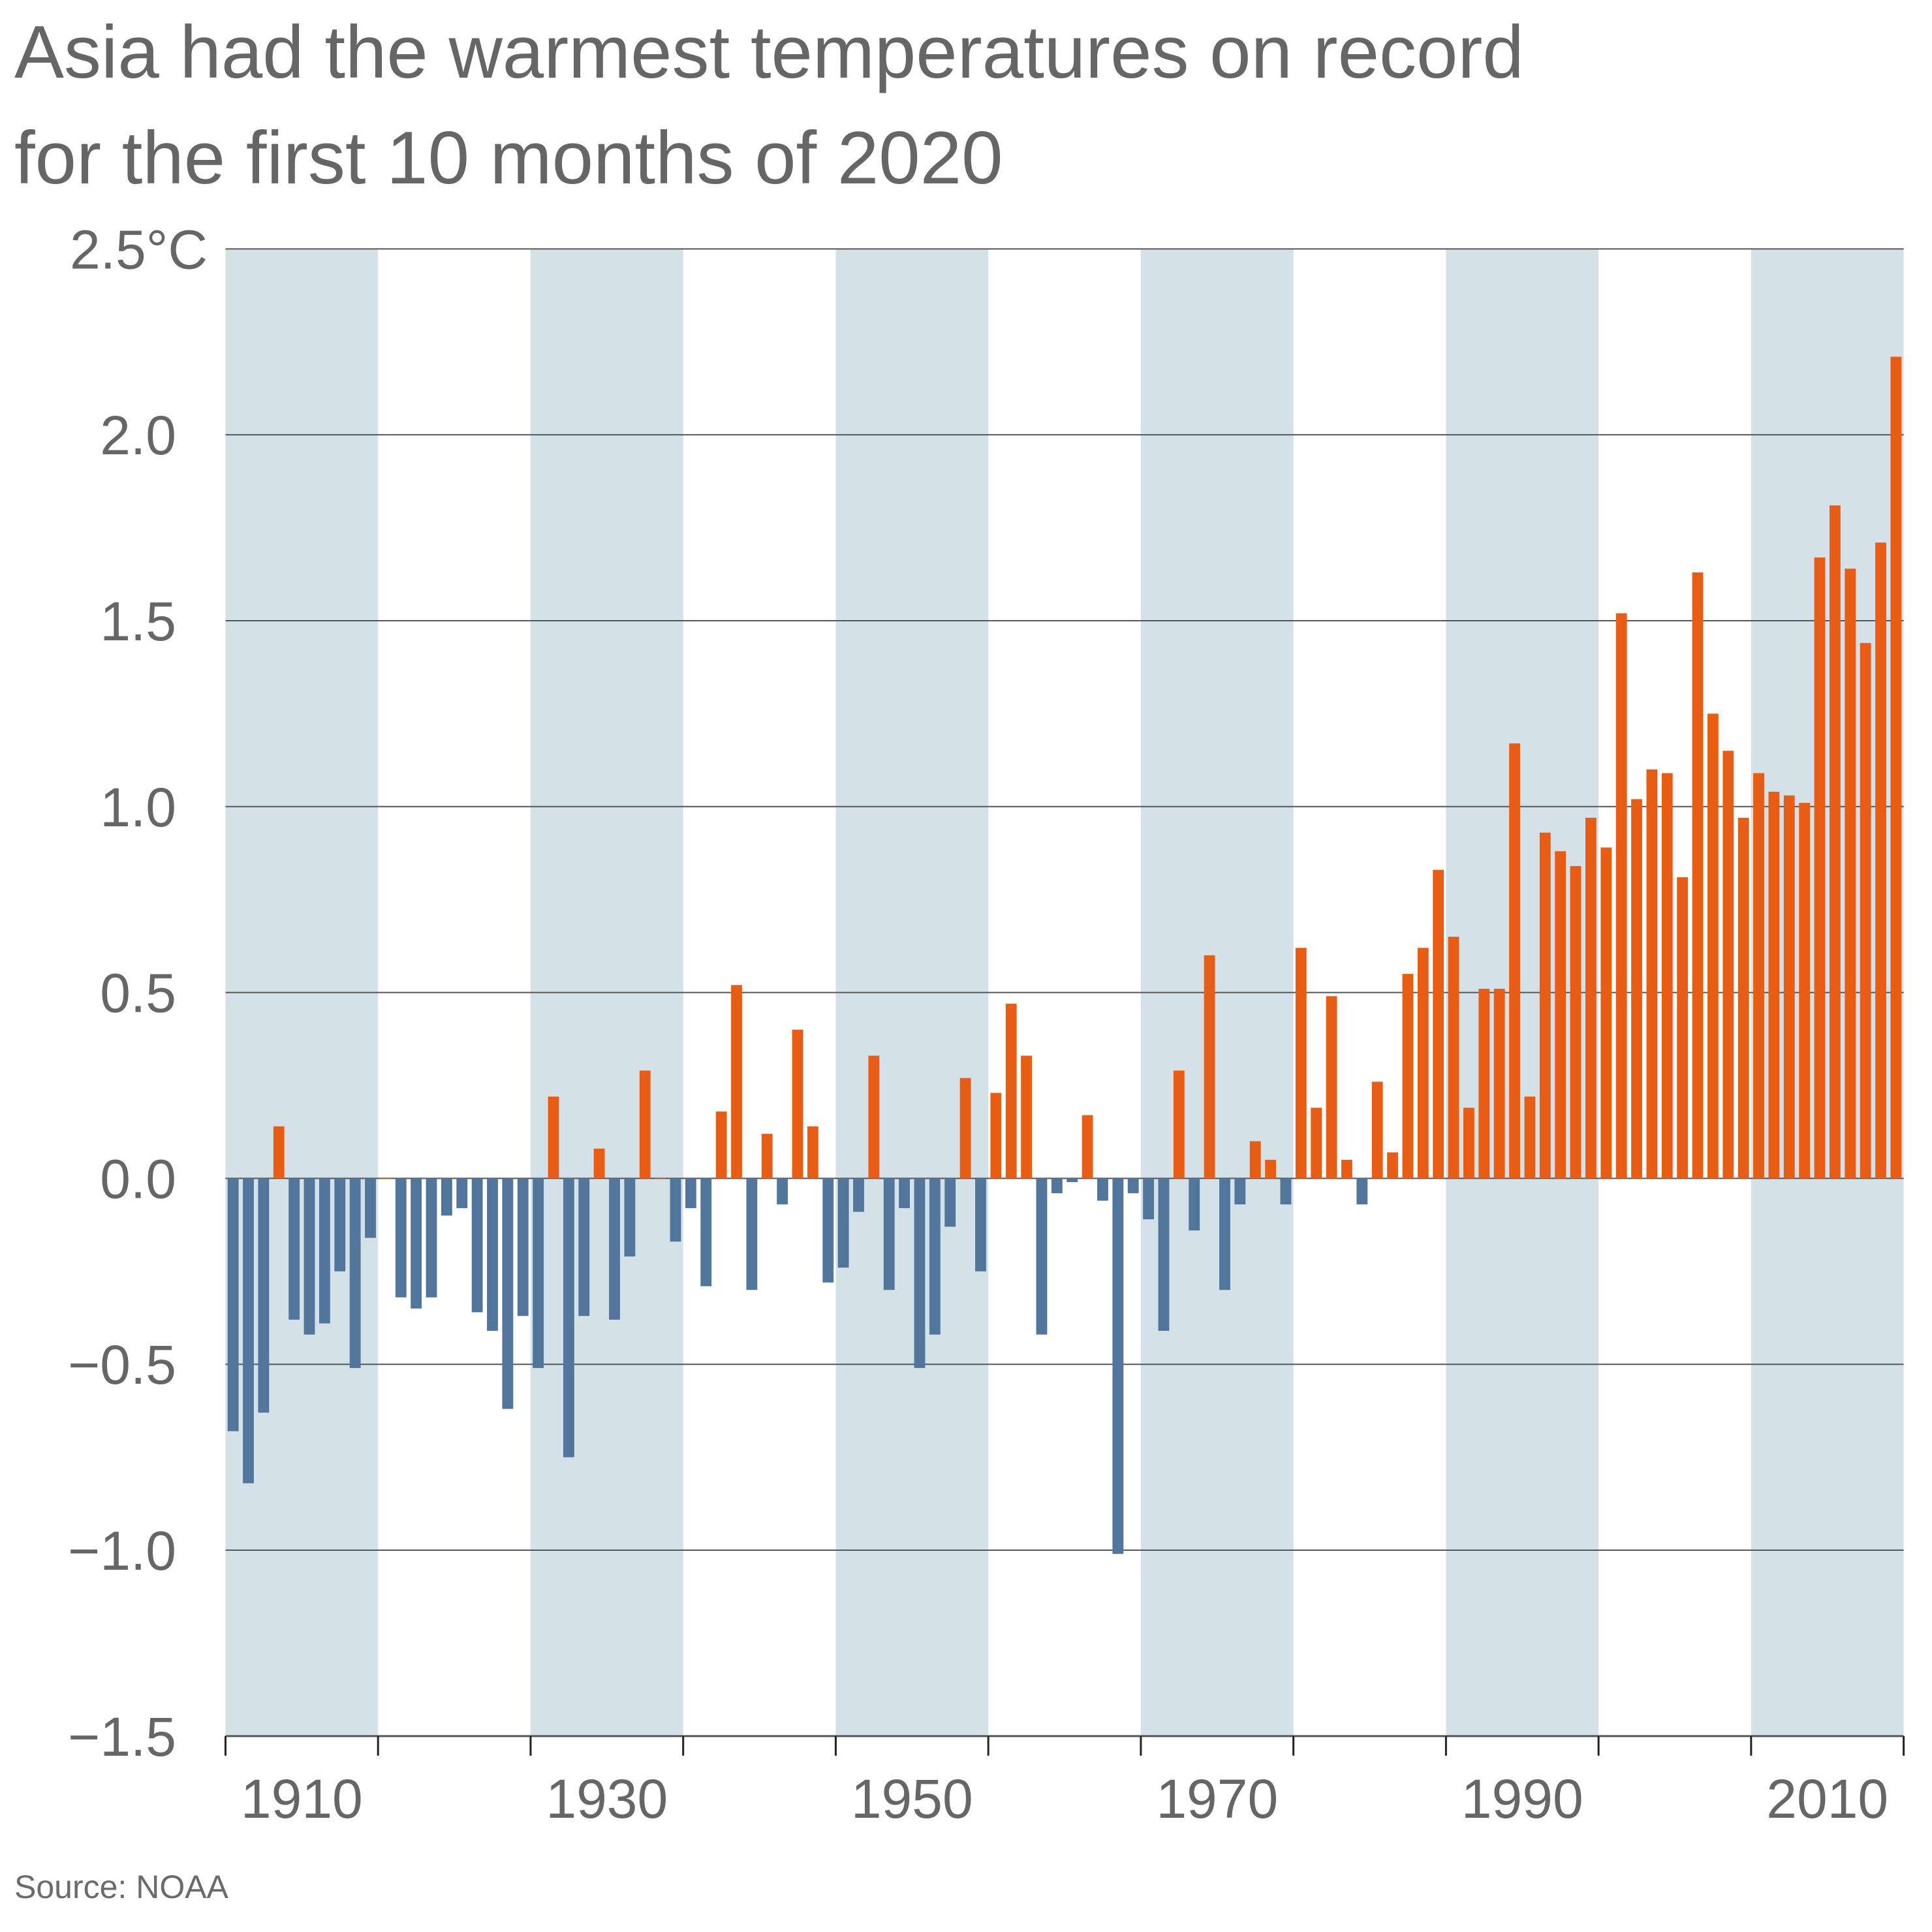 The height and width of the screenshot is (1932, 1932). Describe the element at coordinates (1522, 1799) in the screenshot. I see `x-tick-label: 1990` at that location.